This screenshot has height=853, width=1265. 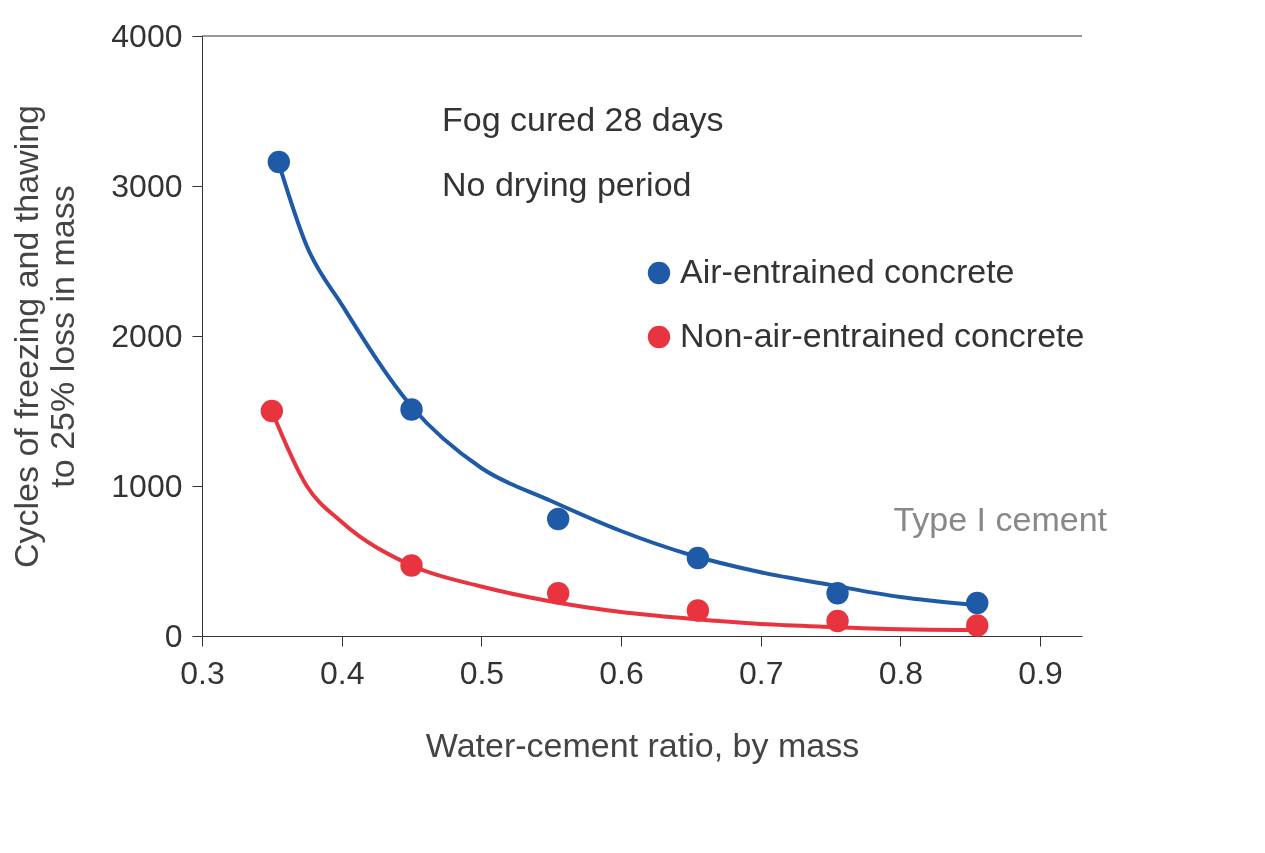 I want to click on y-tick-label: 0, so click(x=173, y=635).